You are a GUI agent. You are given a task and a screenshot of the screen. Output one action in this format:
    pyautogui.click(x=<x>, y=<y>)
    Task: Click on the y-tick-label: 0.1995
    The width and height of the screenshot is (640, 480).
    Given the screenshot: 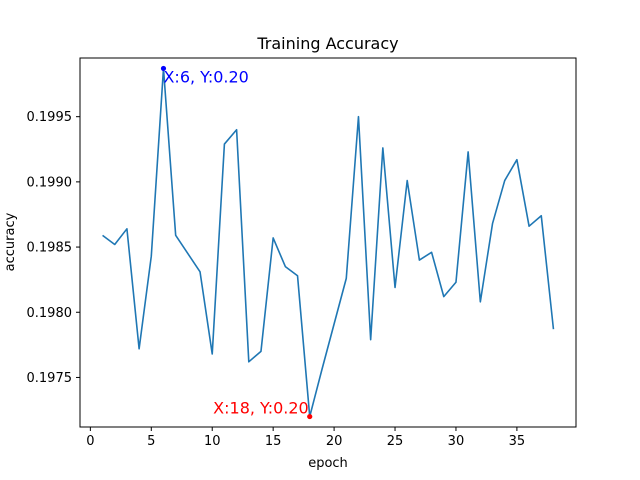 What is the action you would take?
    pyautogui.click(x=50, y=117)
    